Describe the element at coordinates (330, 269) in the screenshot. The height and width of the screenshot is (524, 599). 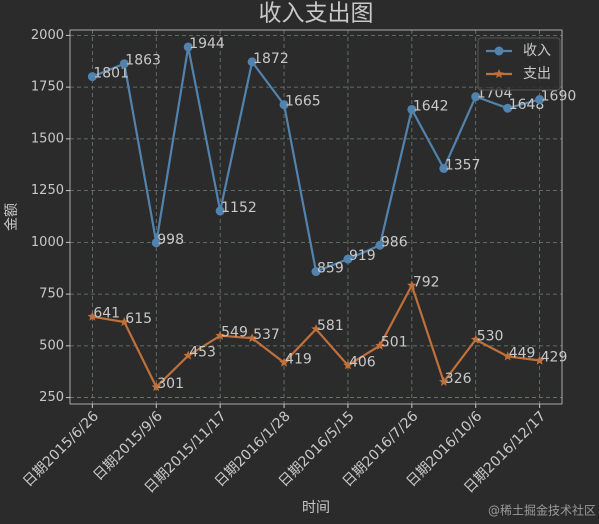
I see `data-label: 859` at that location.